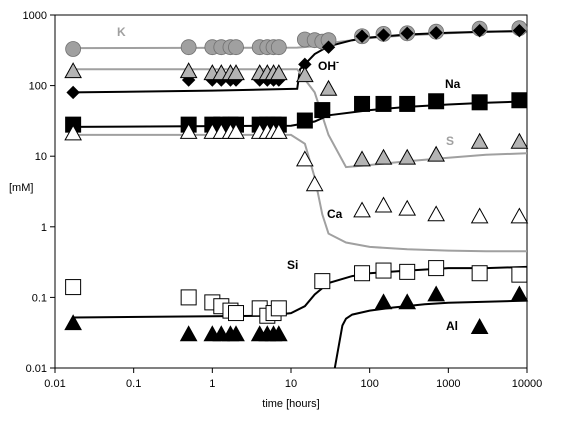 This screenshot has height=422, width=570. Describe the element at coordinates (35, 16) in the screenshot. I see `y-tick-label: 1000` at that location.